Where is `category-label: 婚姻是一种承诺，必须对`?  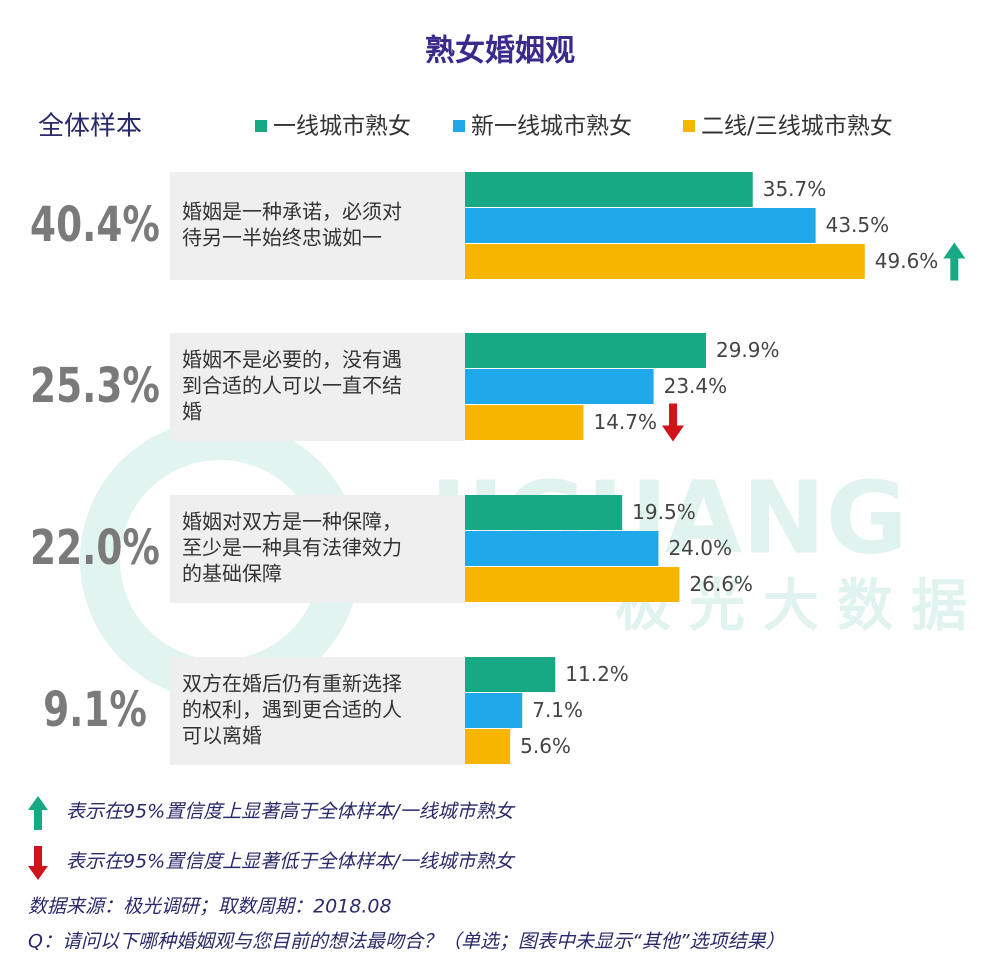 category-label: 婚姻是一种承诺，必须对 is located at coordinates (292, 212).